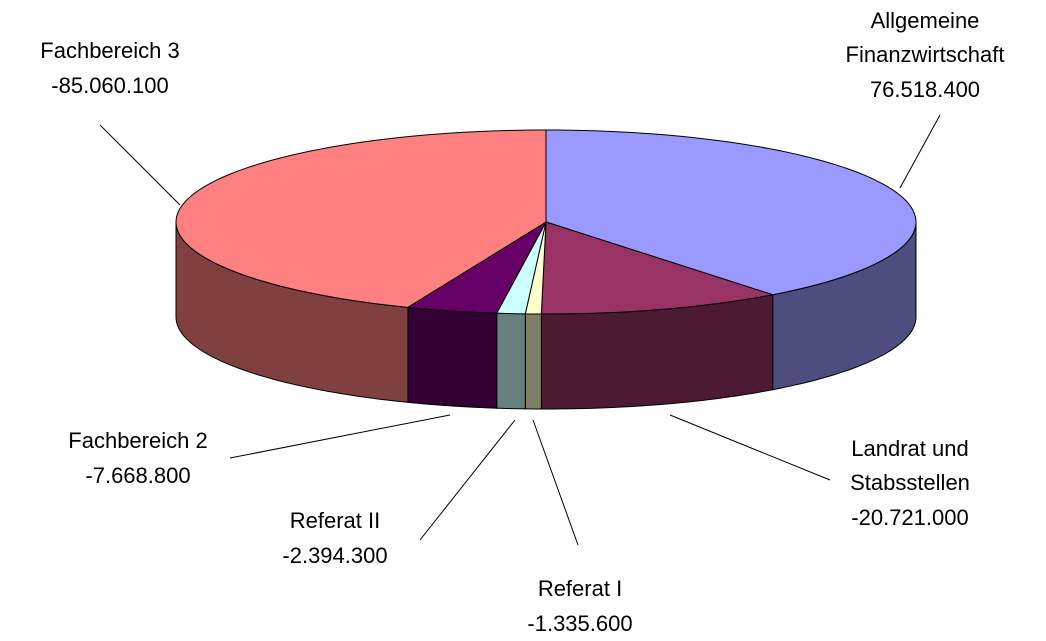  Describe the element at coordinates (925, 37) in the screenshot. I see `slice-label: Allgemeine Finanzwirtschaft` at that location.